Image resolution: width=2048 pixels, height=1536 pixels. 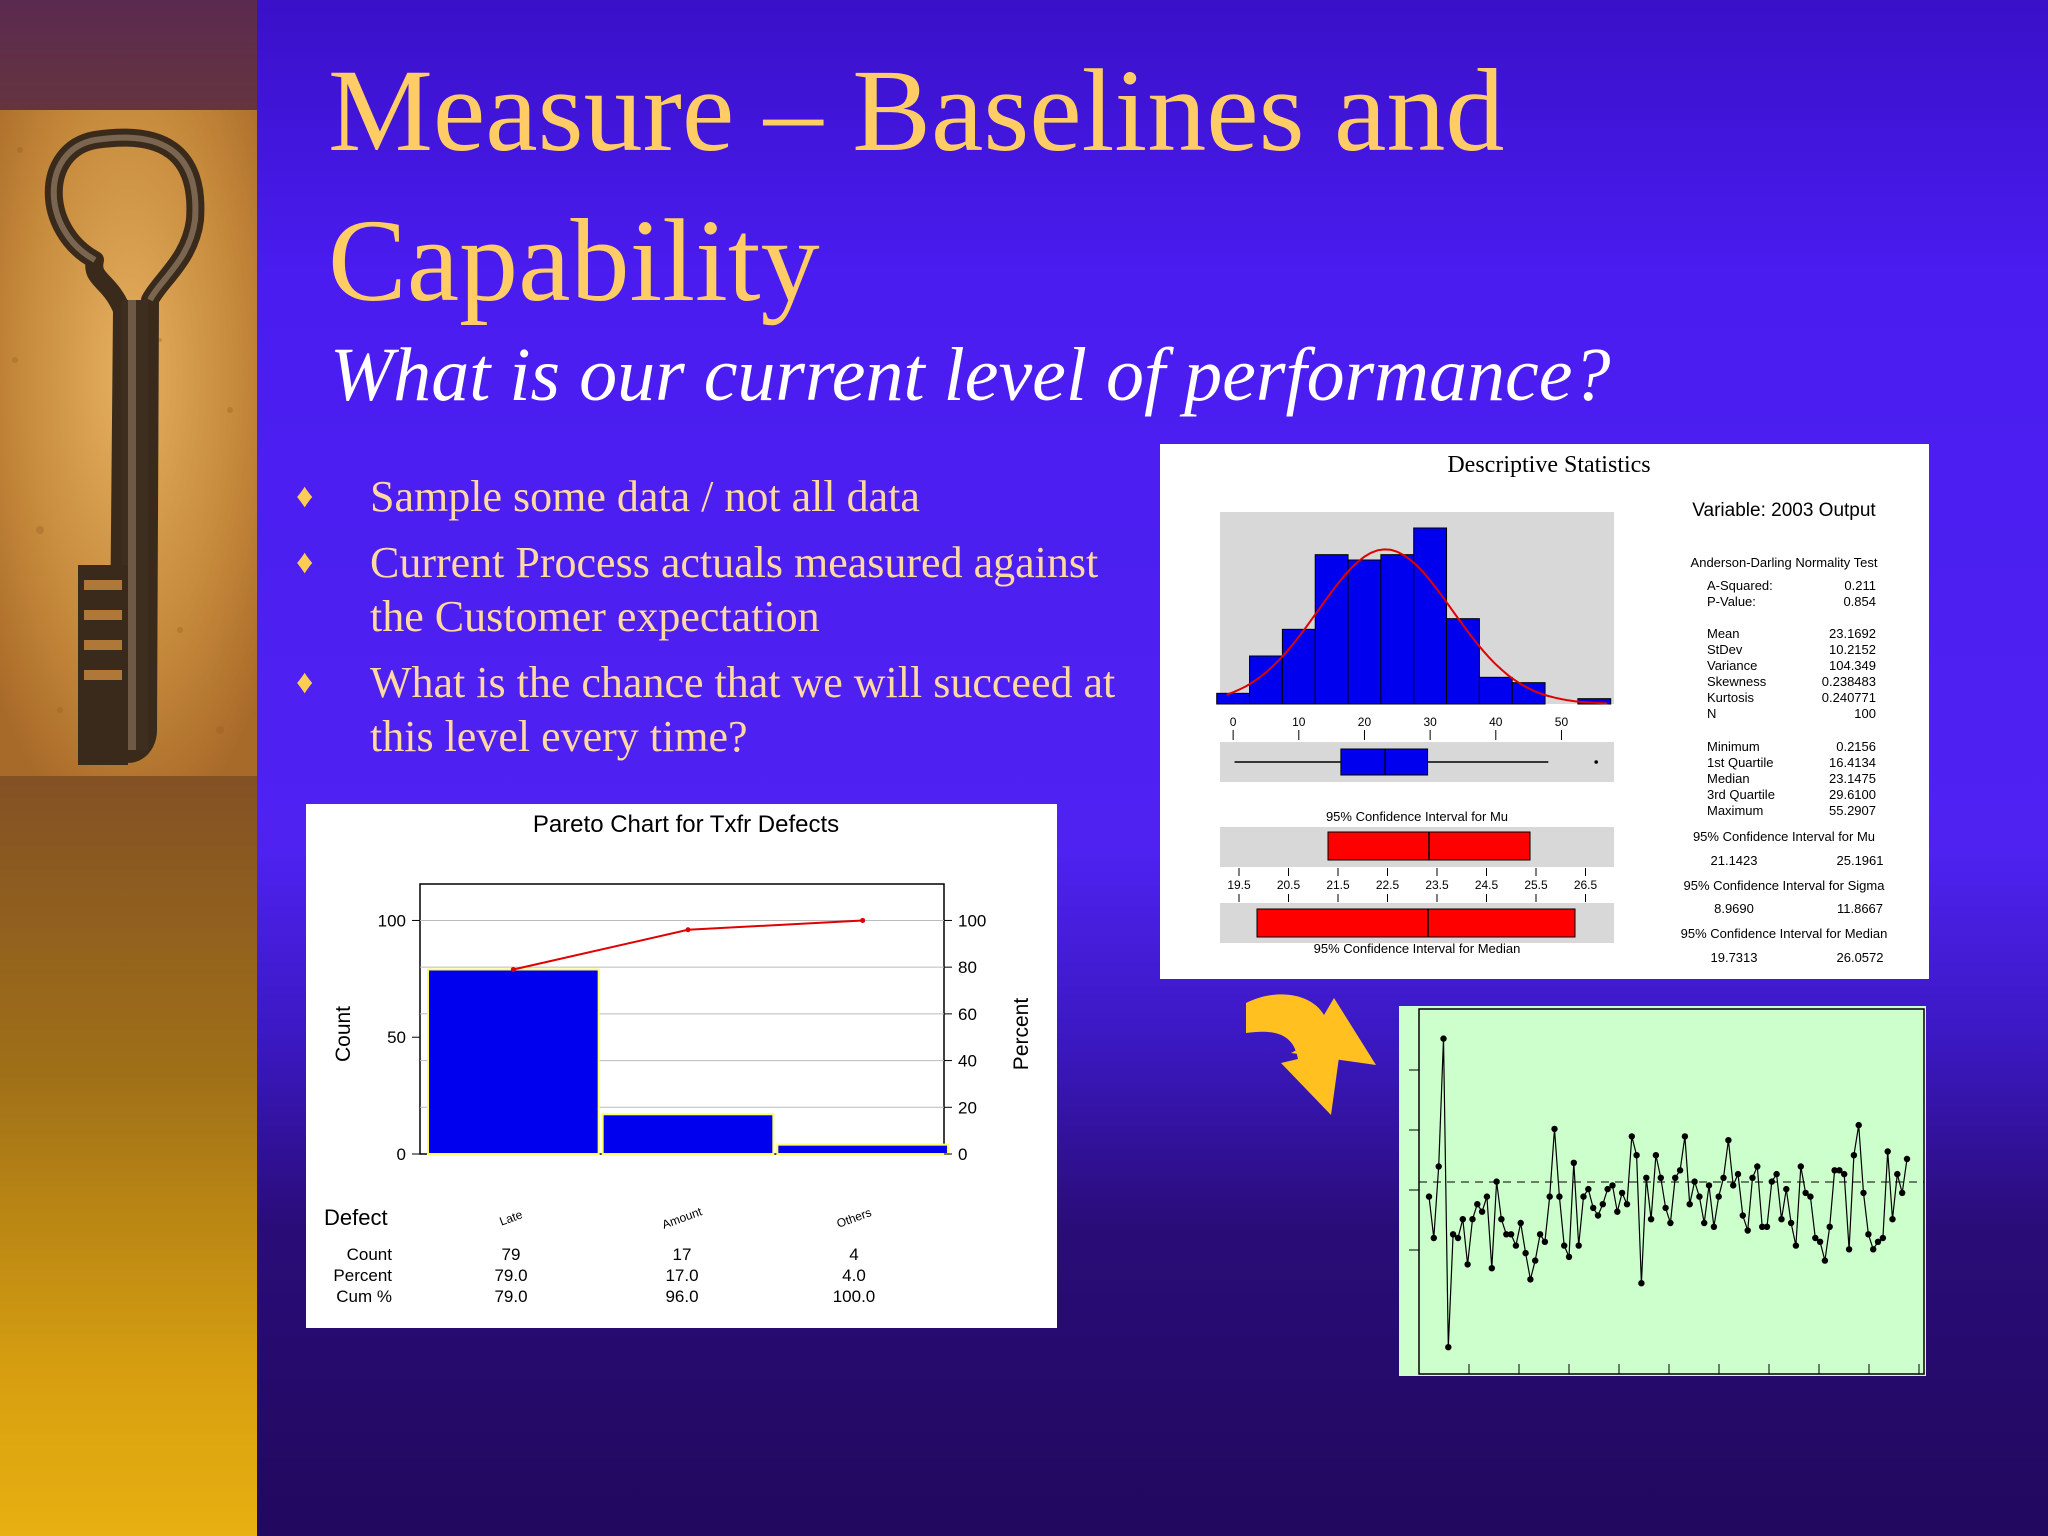 What do you see at coordinates (1417, 816) in the screenshot?
I see `ci-mu-label: 95% Confidence Interval for Mu` at bounding box center [1417, 816].